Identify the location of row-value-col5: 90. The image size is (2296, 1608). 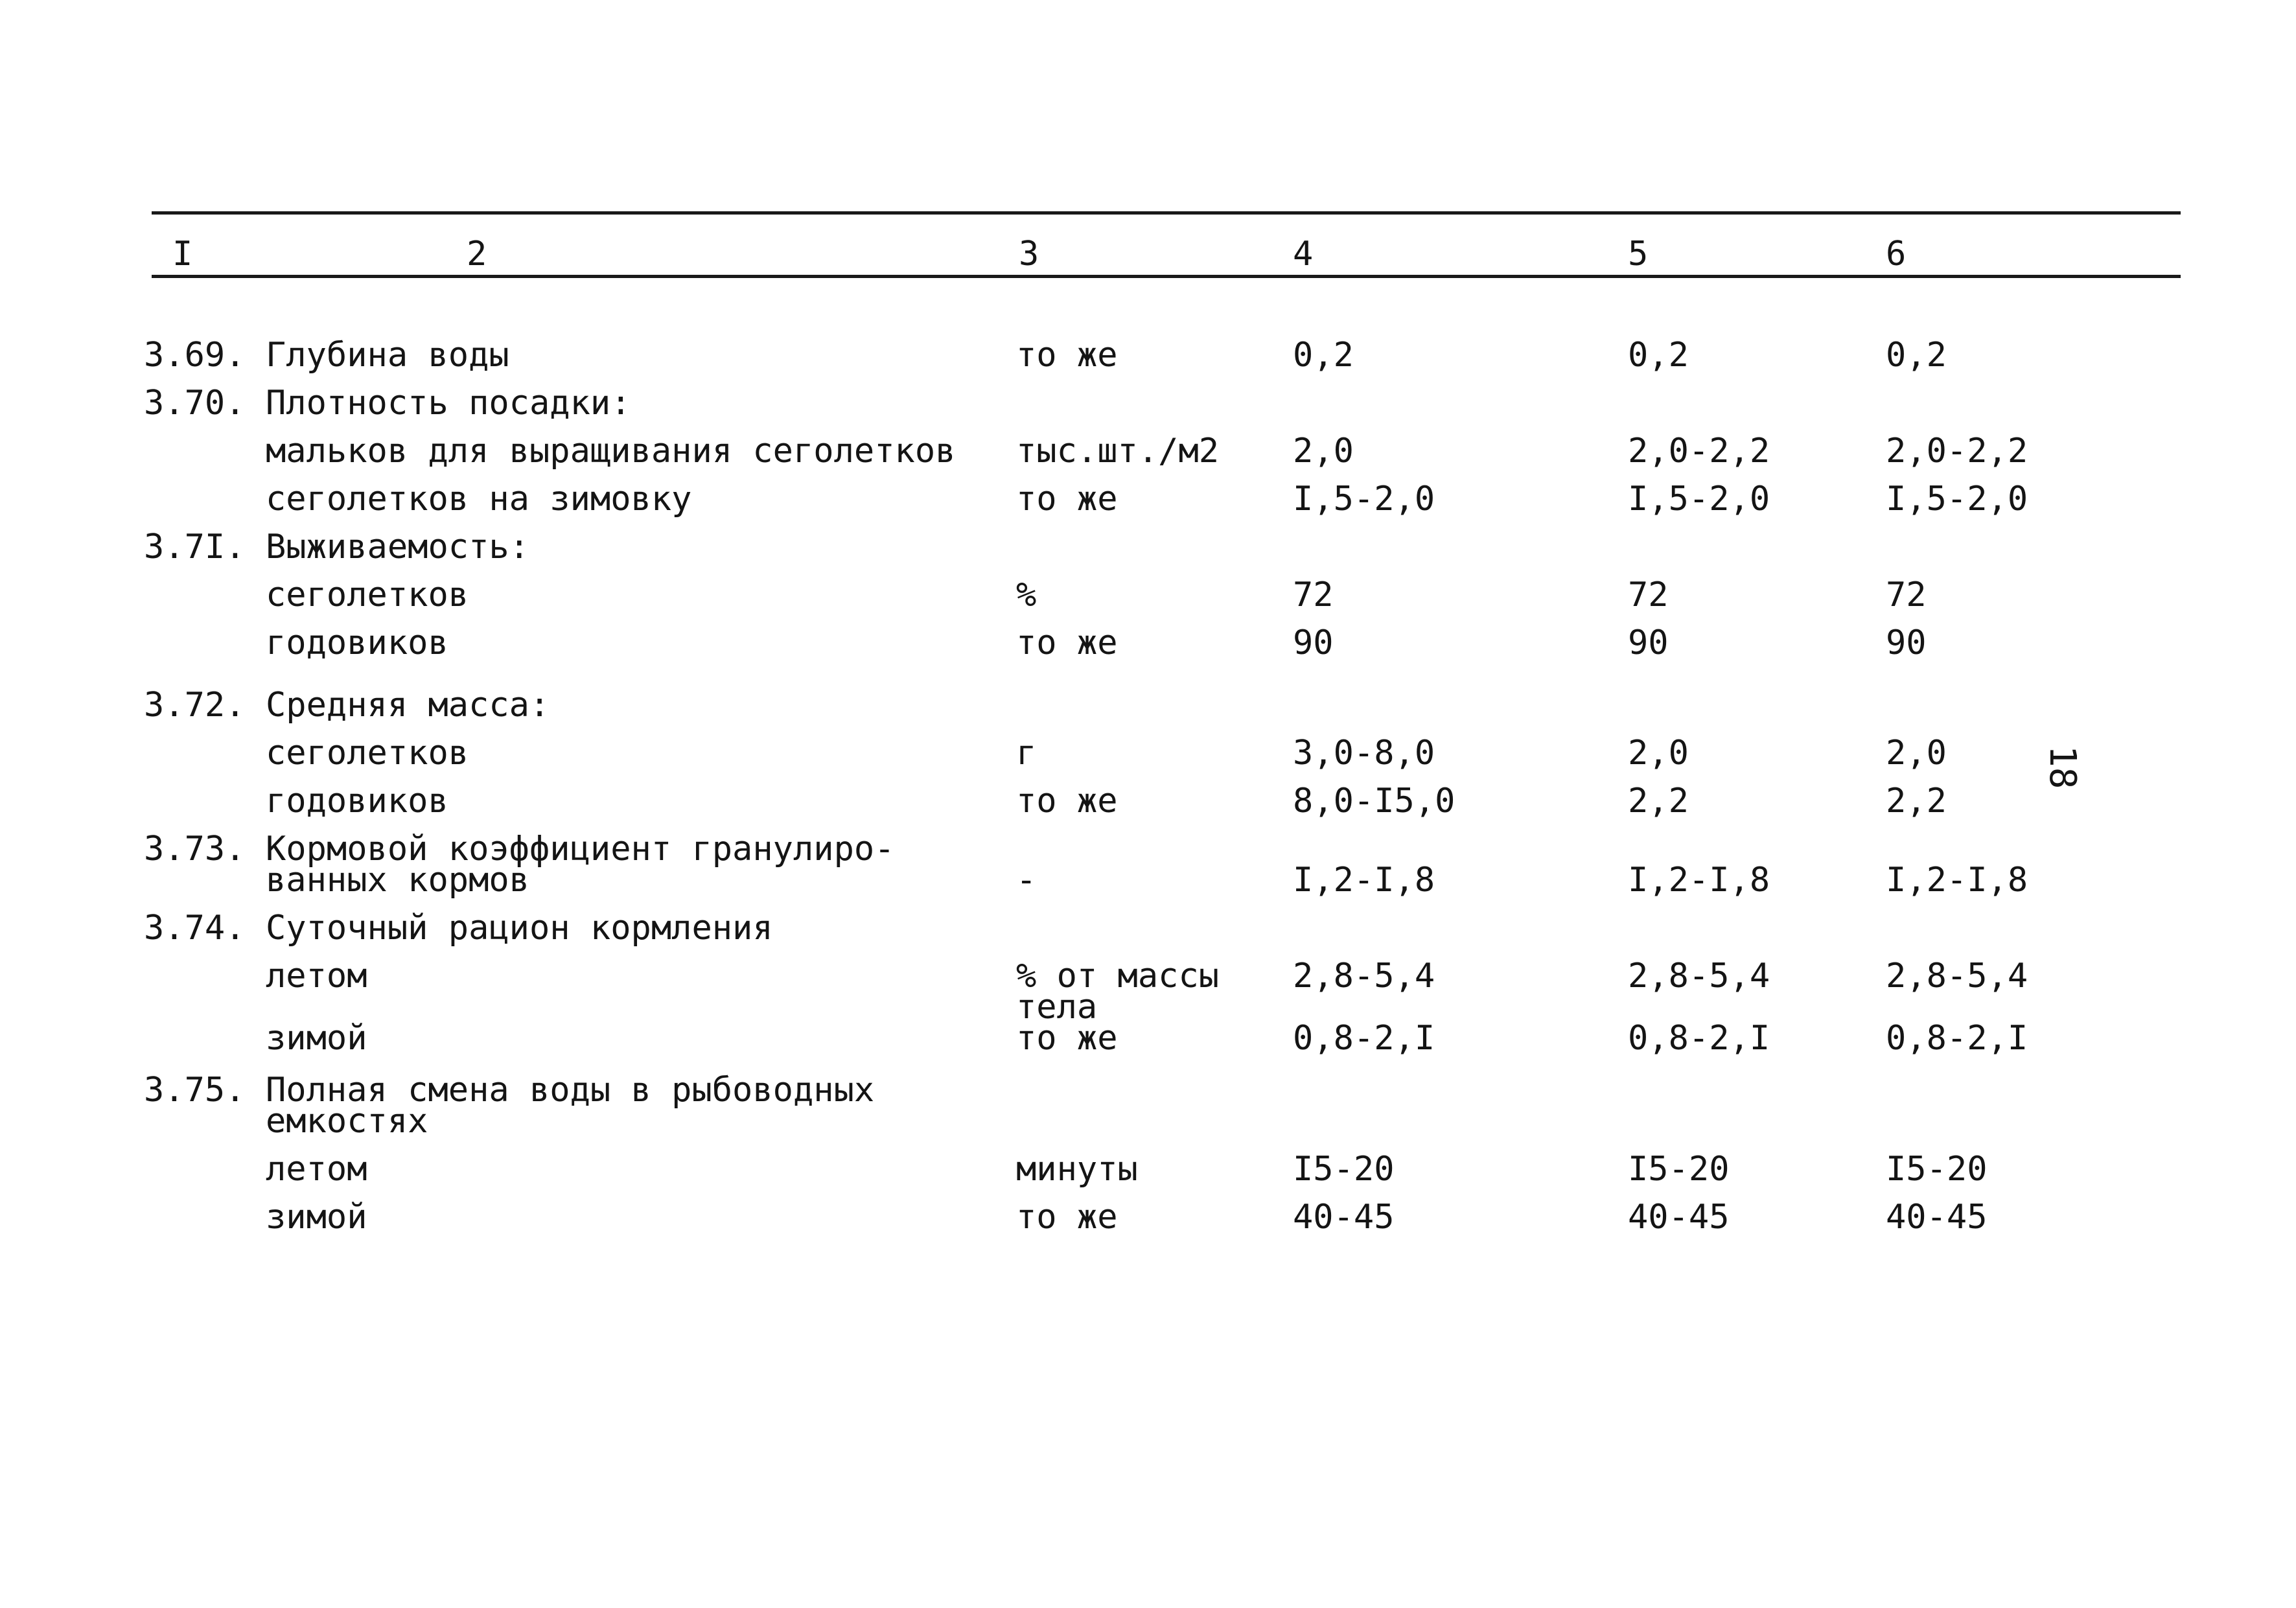
(1648, 642).